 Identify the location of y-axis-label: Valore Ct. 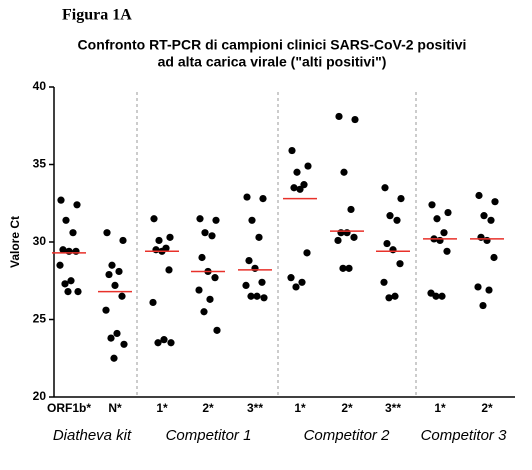
(15, 242).